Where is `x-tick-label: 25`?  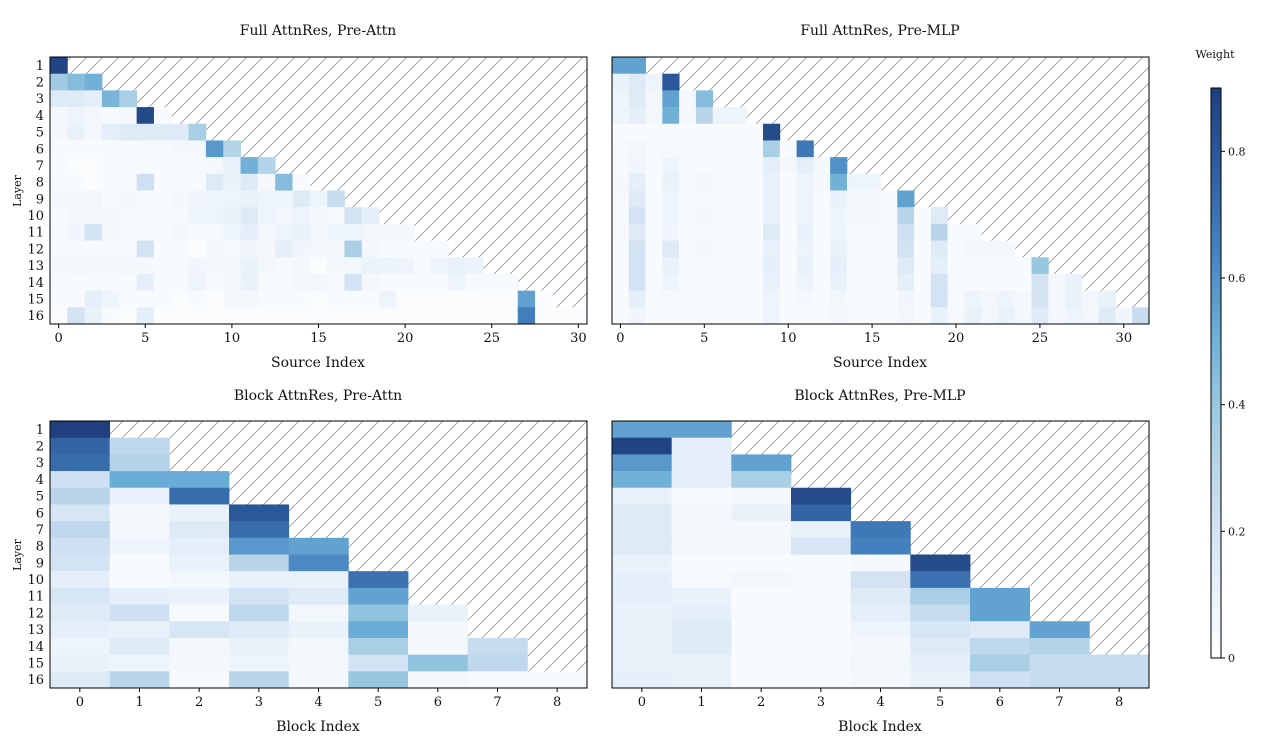
x-tick-label: 25 is located at coordinates (1040, 338).